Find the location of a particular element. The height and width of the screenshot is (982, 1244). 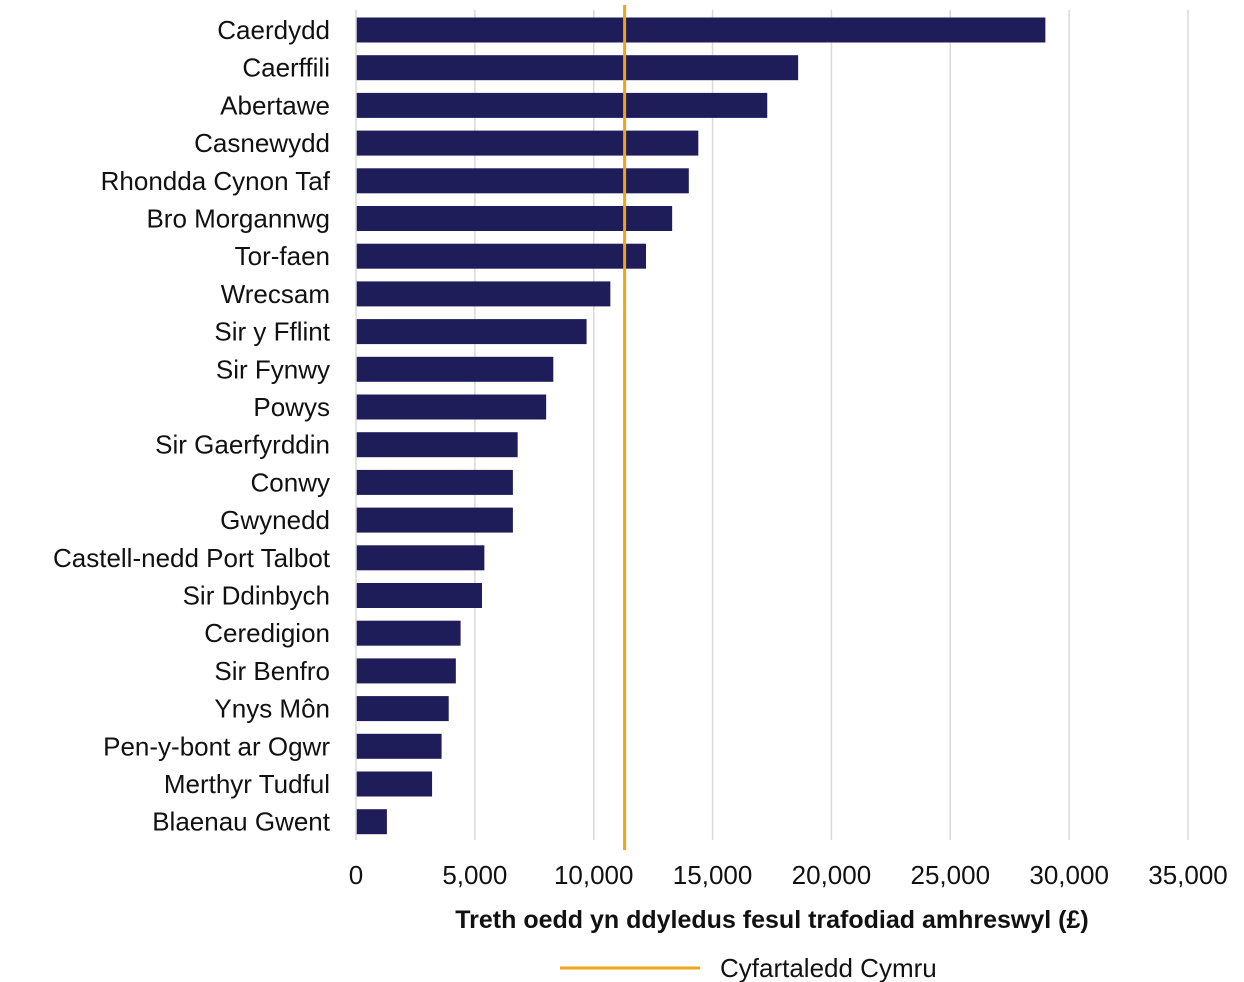

category-label: Sir y Fflint is located at coordinates (272, 332).